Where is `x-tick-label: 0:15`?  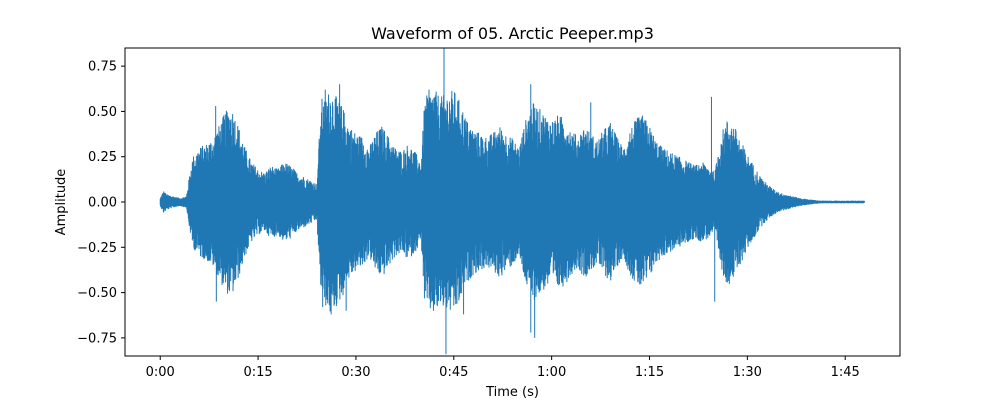 x-tick-label: 0:15 is located at coordinates (257, 372).